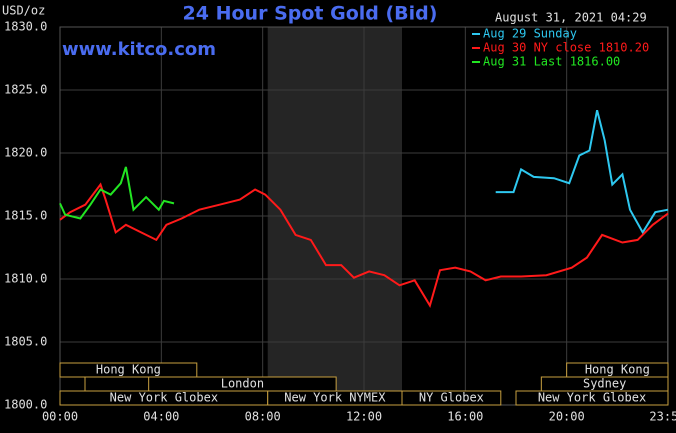 Image resolution: width=676 pixels, height=433 pixels. Describe the element at coordinates (530, 34) in the screenshot. I see `legend-label: Aug 29 Sunday` at that location.